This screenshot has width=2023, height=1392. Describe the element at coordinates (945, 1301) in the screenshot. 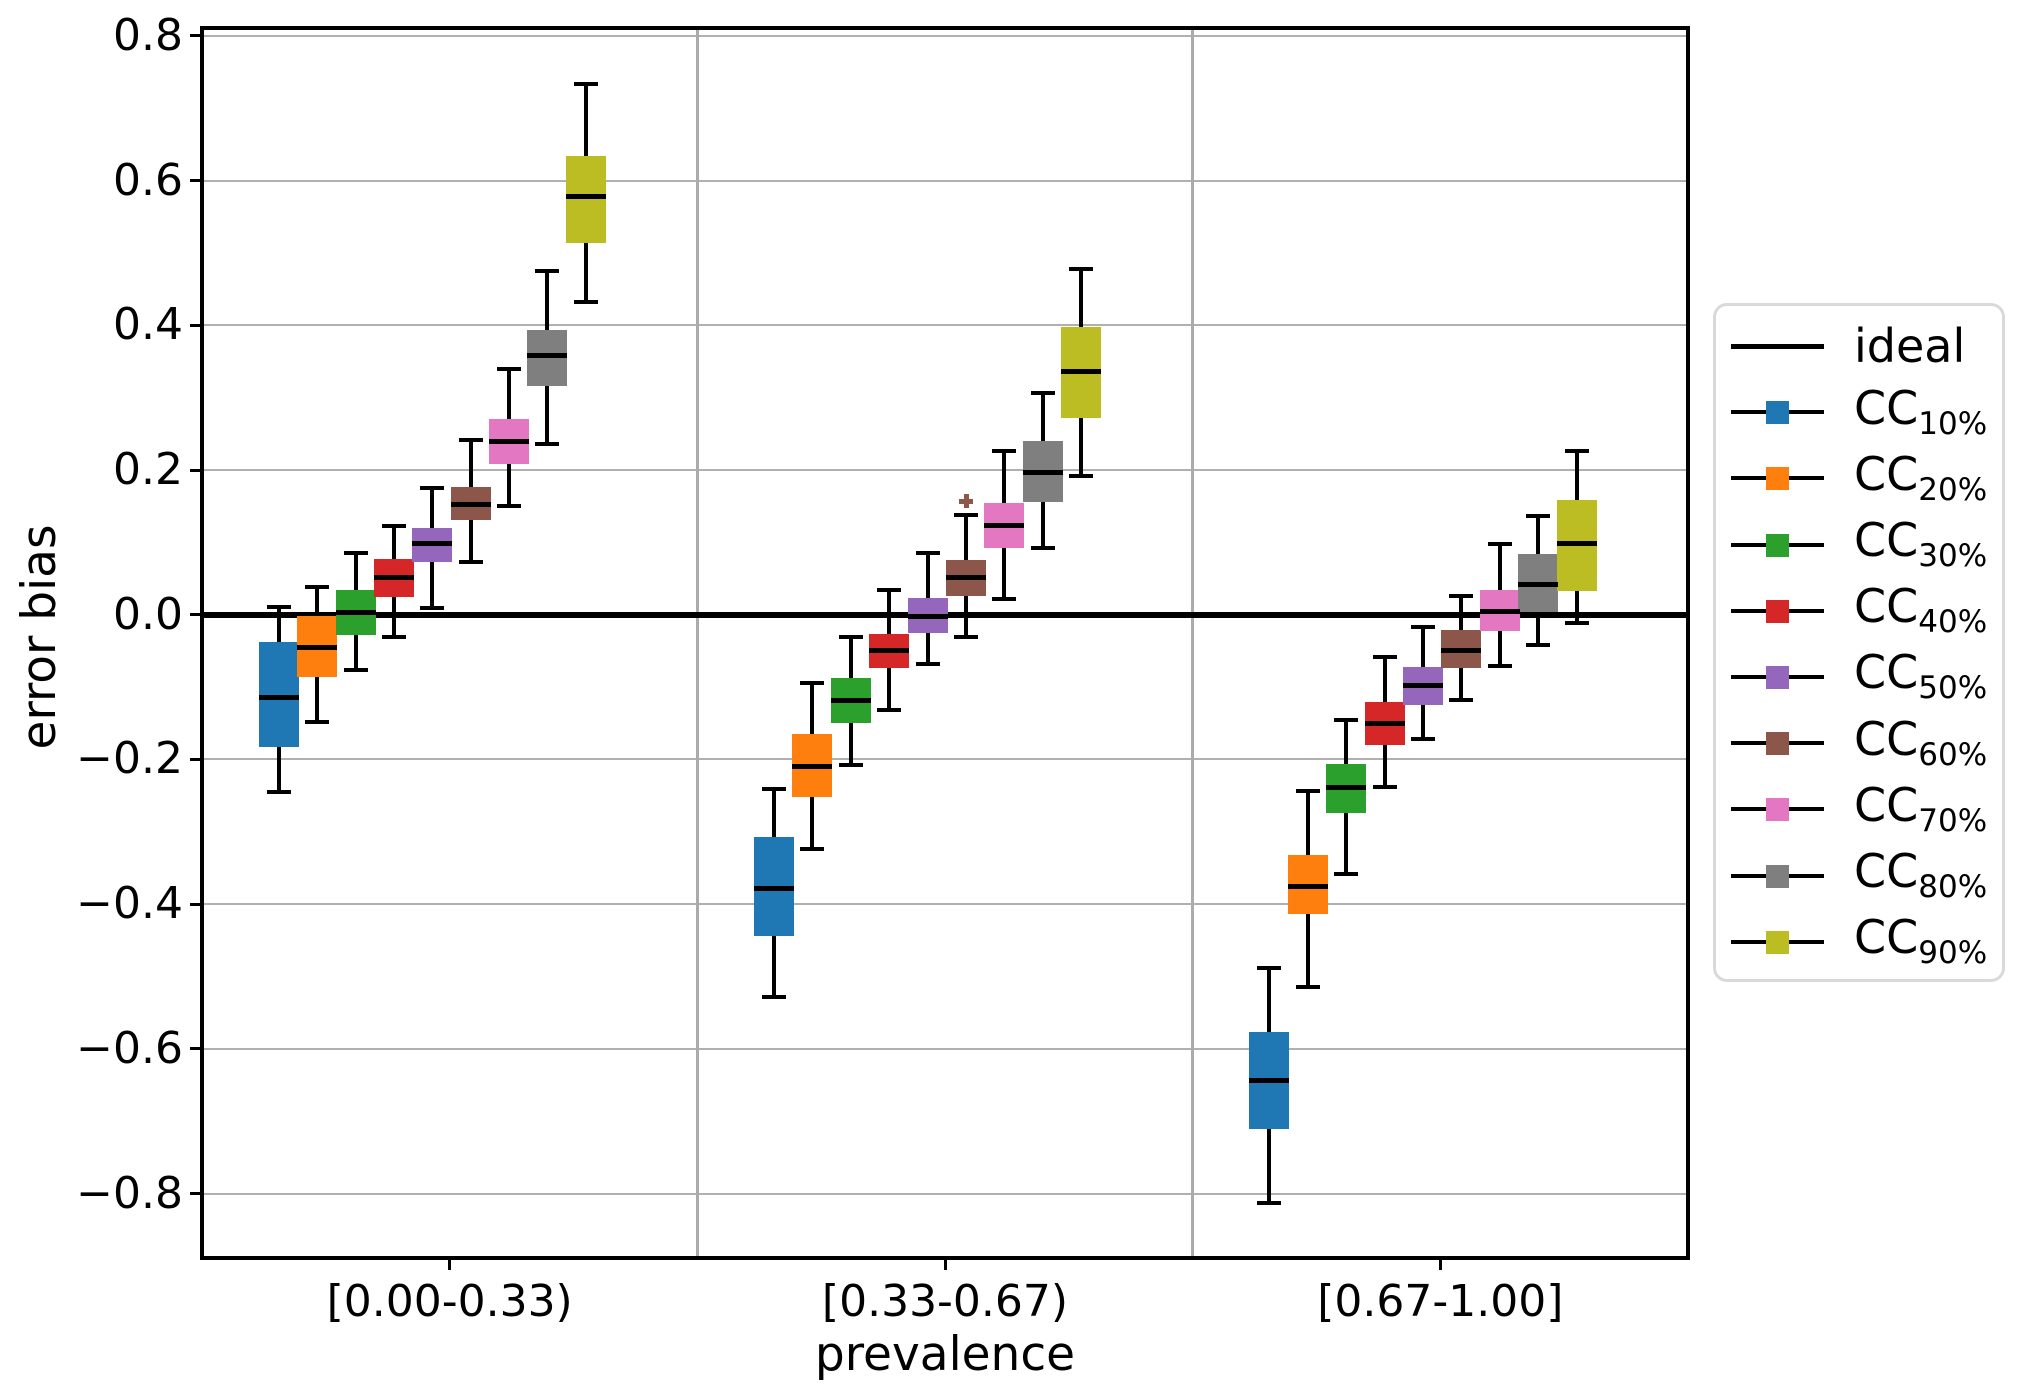

I see `x-tick-label: [0.33-0.67)` at that location.